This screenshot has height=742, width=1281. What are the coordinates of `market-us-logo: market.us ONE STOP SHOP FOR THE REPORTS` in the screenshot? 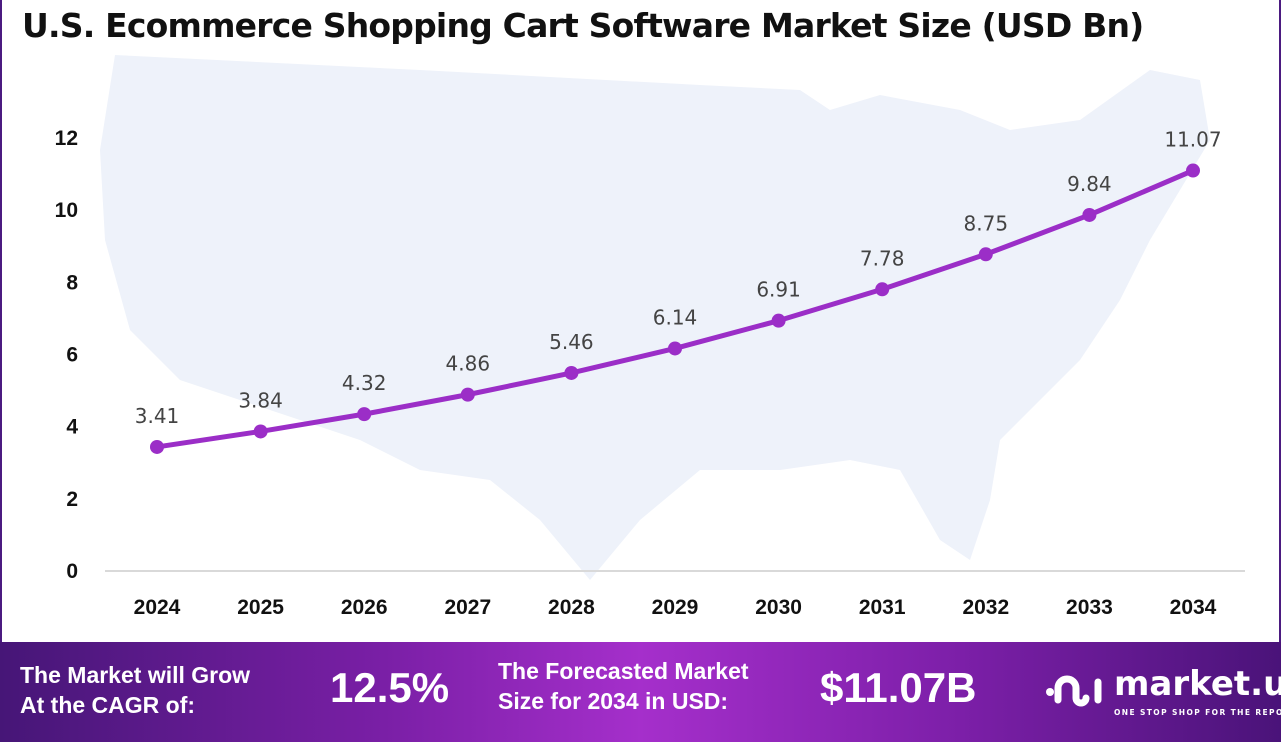 It's located at (1162, 690).